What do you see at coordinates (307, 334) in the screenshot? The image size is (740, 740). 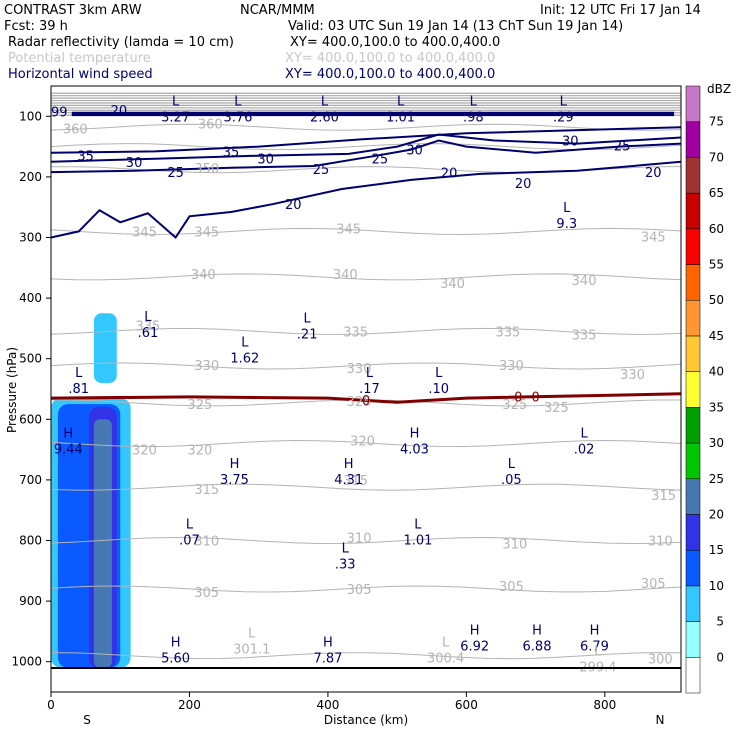 I see `extremum-value: .21` at bounding box center [307, 334].